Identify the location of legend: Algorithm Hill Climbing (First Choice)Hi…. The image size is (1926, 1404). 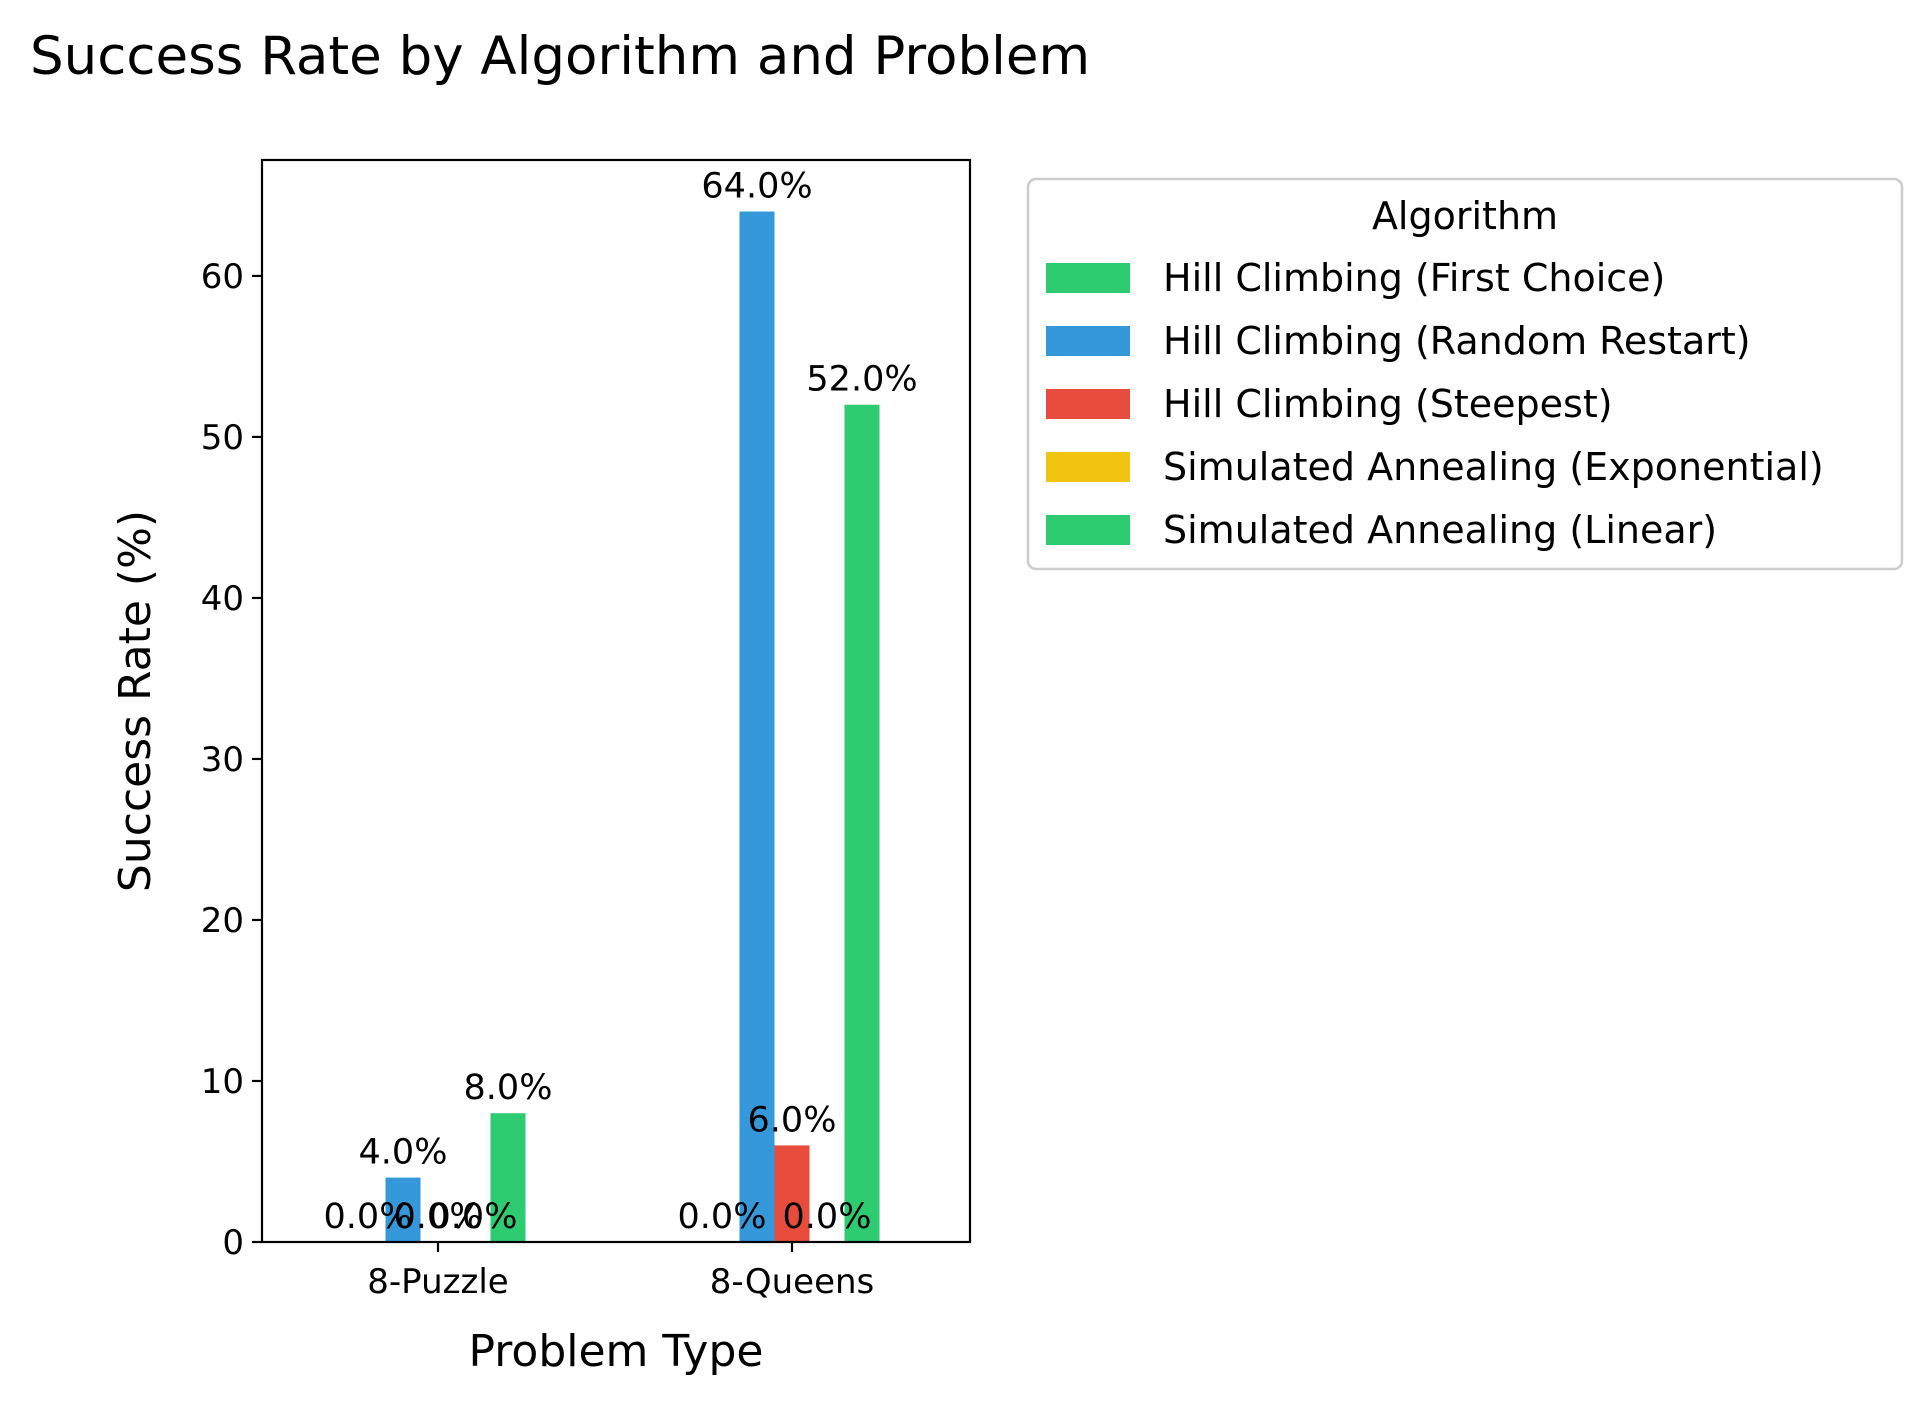
(1465, 374).